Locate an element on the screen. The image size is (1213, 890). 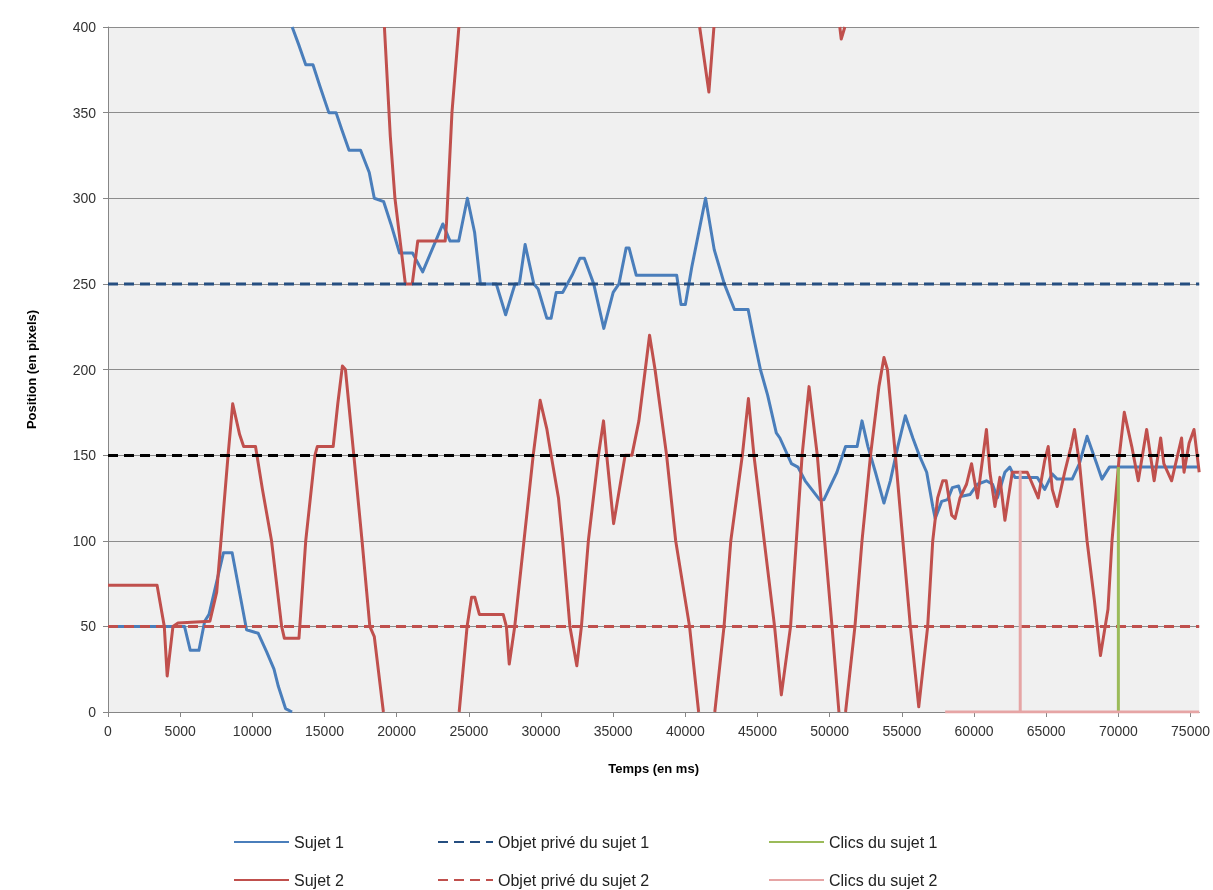
legend-label: Clics du sujet 2 is located at coordinates (883, 880).